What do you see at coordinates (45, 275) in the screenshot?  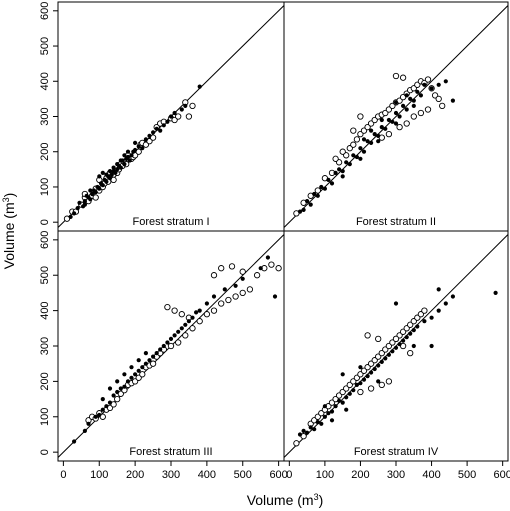 I see `y-tick-label: 500` at bounding box center [45, 275].